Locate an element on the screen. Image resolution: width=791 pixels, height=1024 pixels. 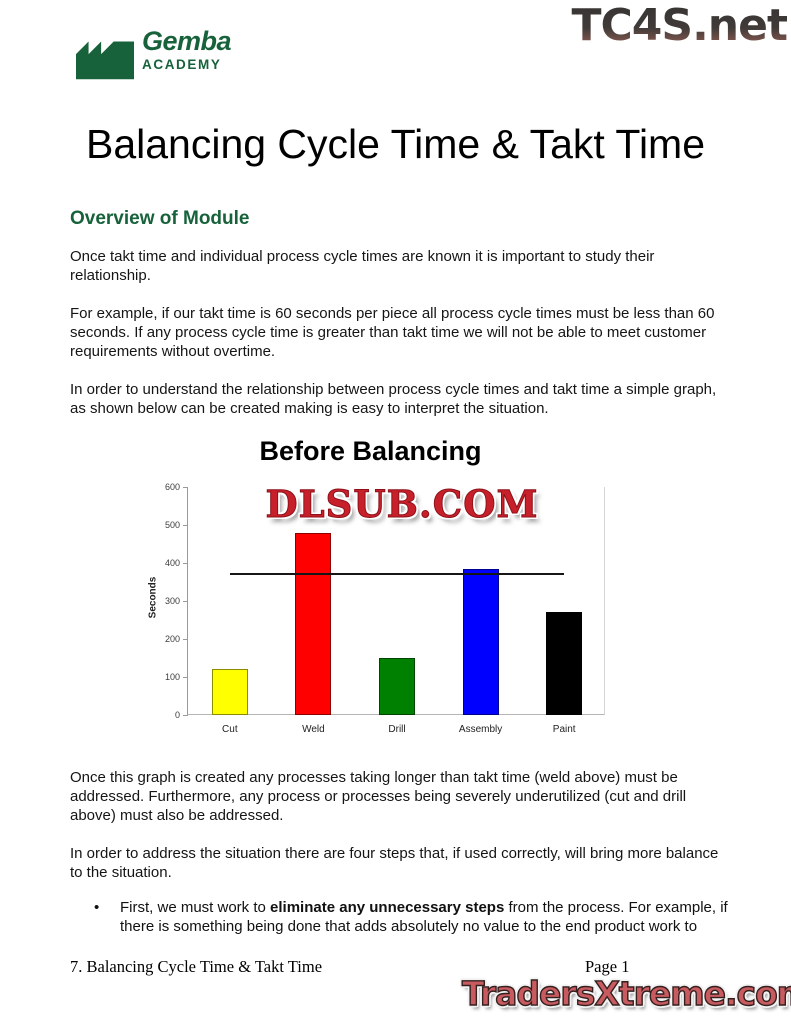
y-axis-tick-label: 0 is located at coordinates (177, 714).